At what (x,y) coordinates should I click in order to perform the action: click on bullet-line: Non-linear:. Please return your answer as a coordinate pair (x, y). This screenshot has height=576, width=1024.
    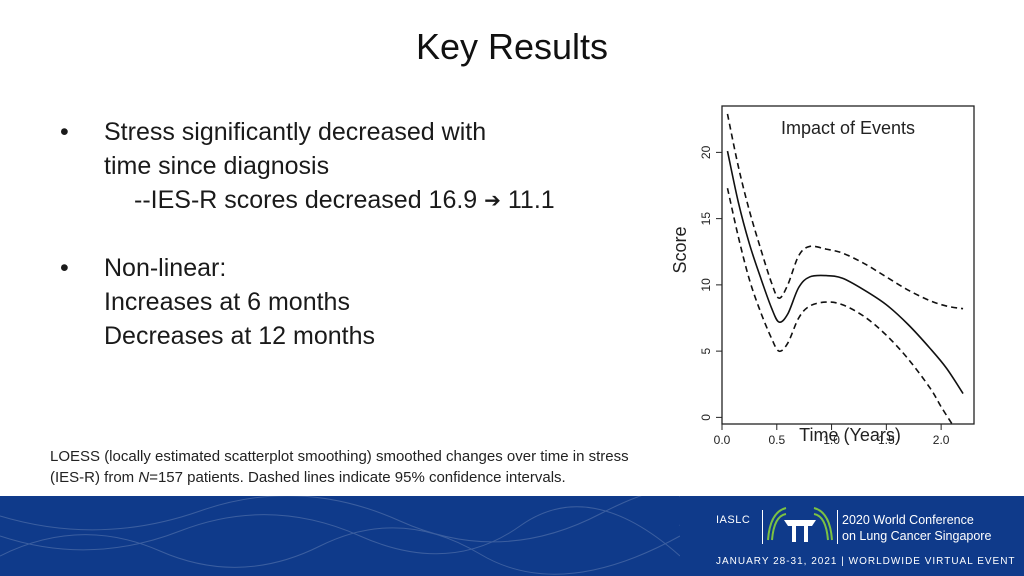
    Looking at the image, I should click on (165, 268).